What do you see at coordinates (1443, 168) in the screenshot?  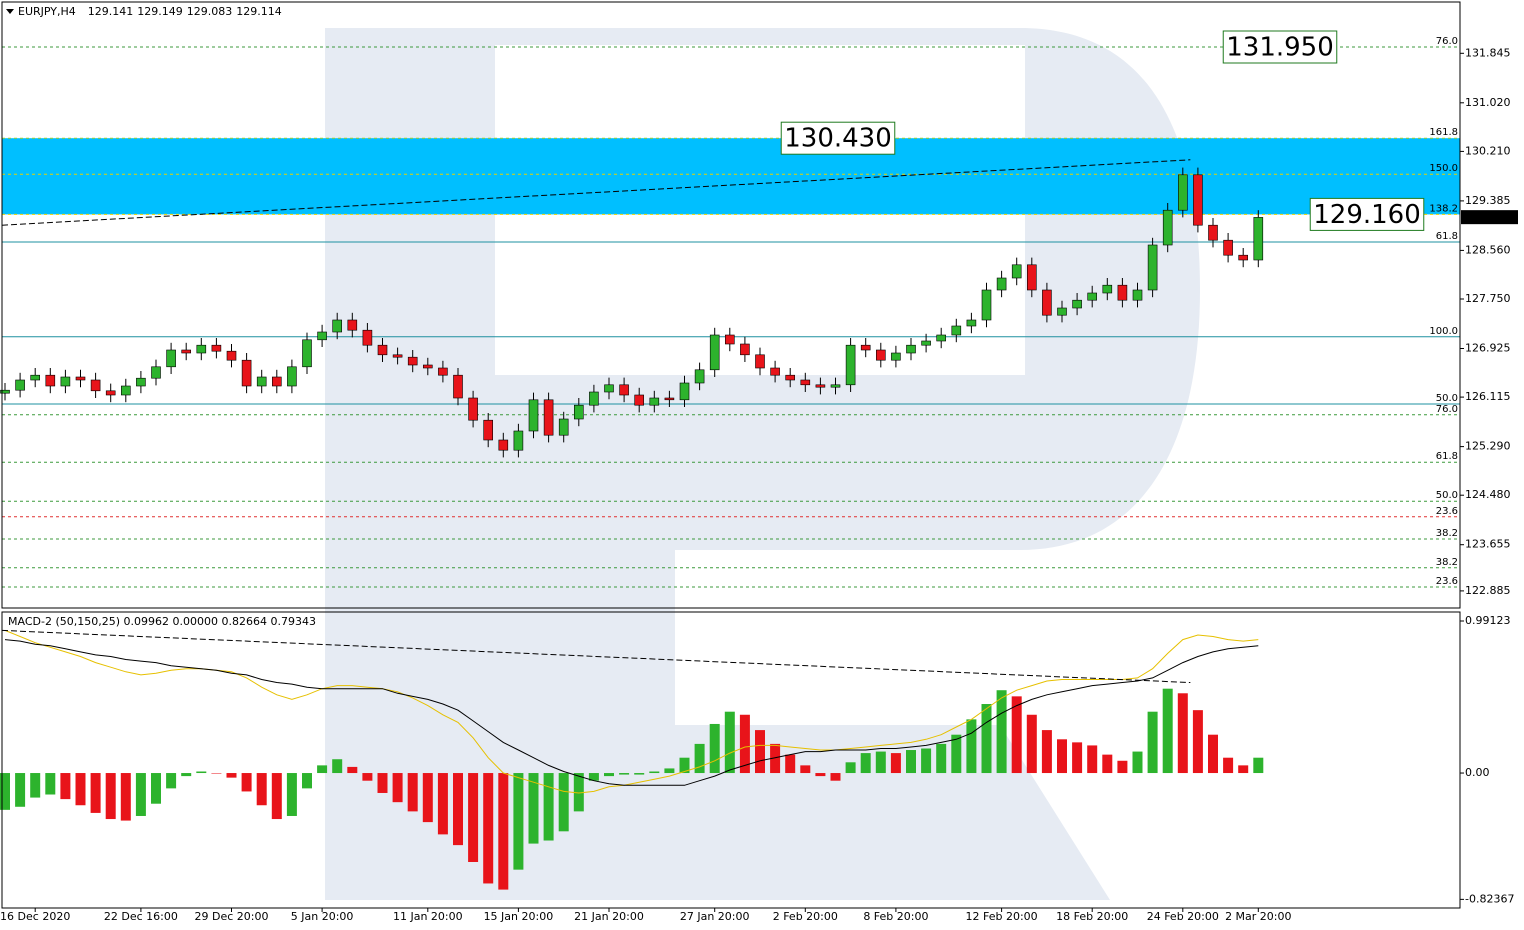 I see `fib-level-label: 150.0` at bounding box center [1443, 168].